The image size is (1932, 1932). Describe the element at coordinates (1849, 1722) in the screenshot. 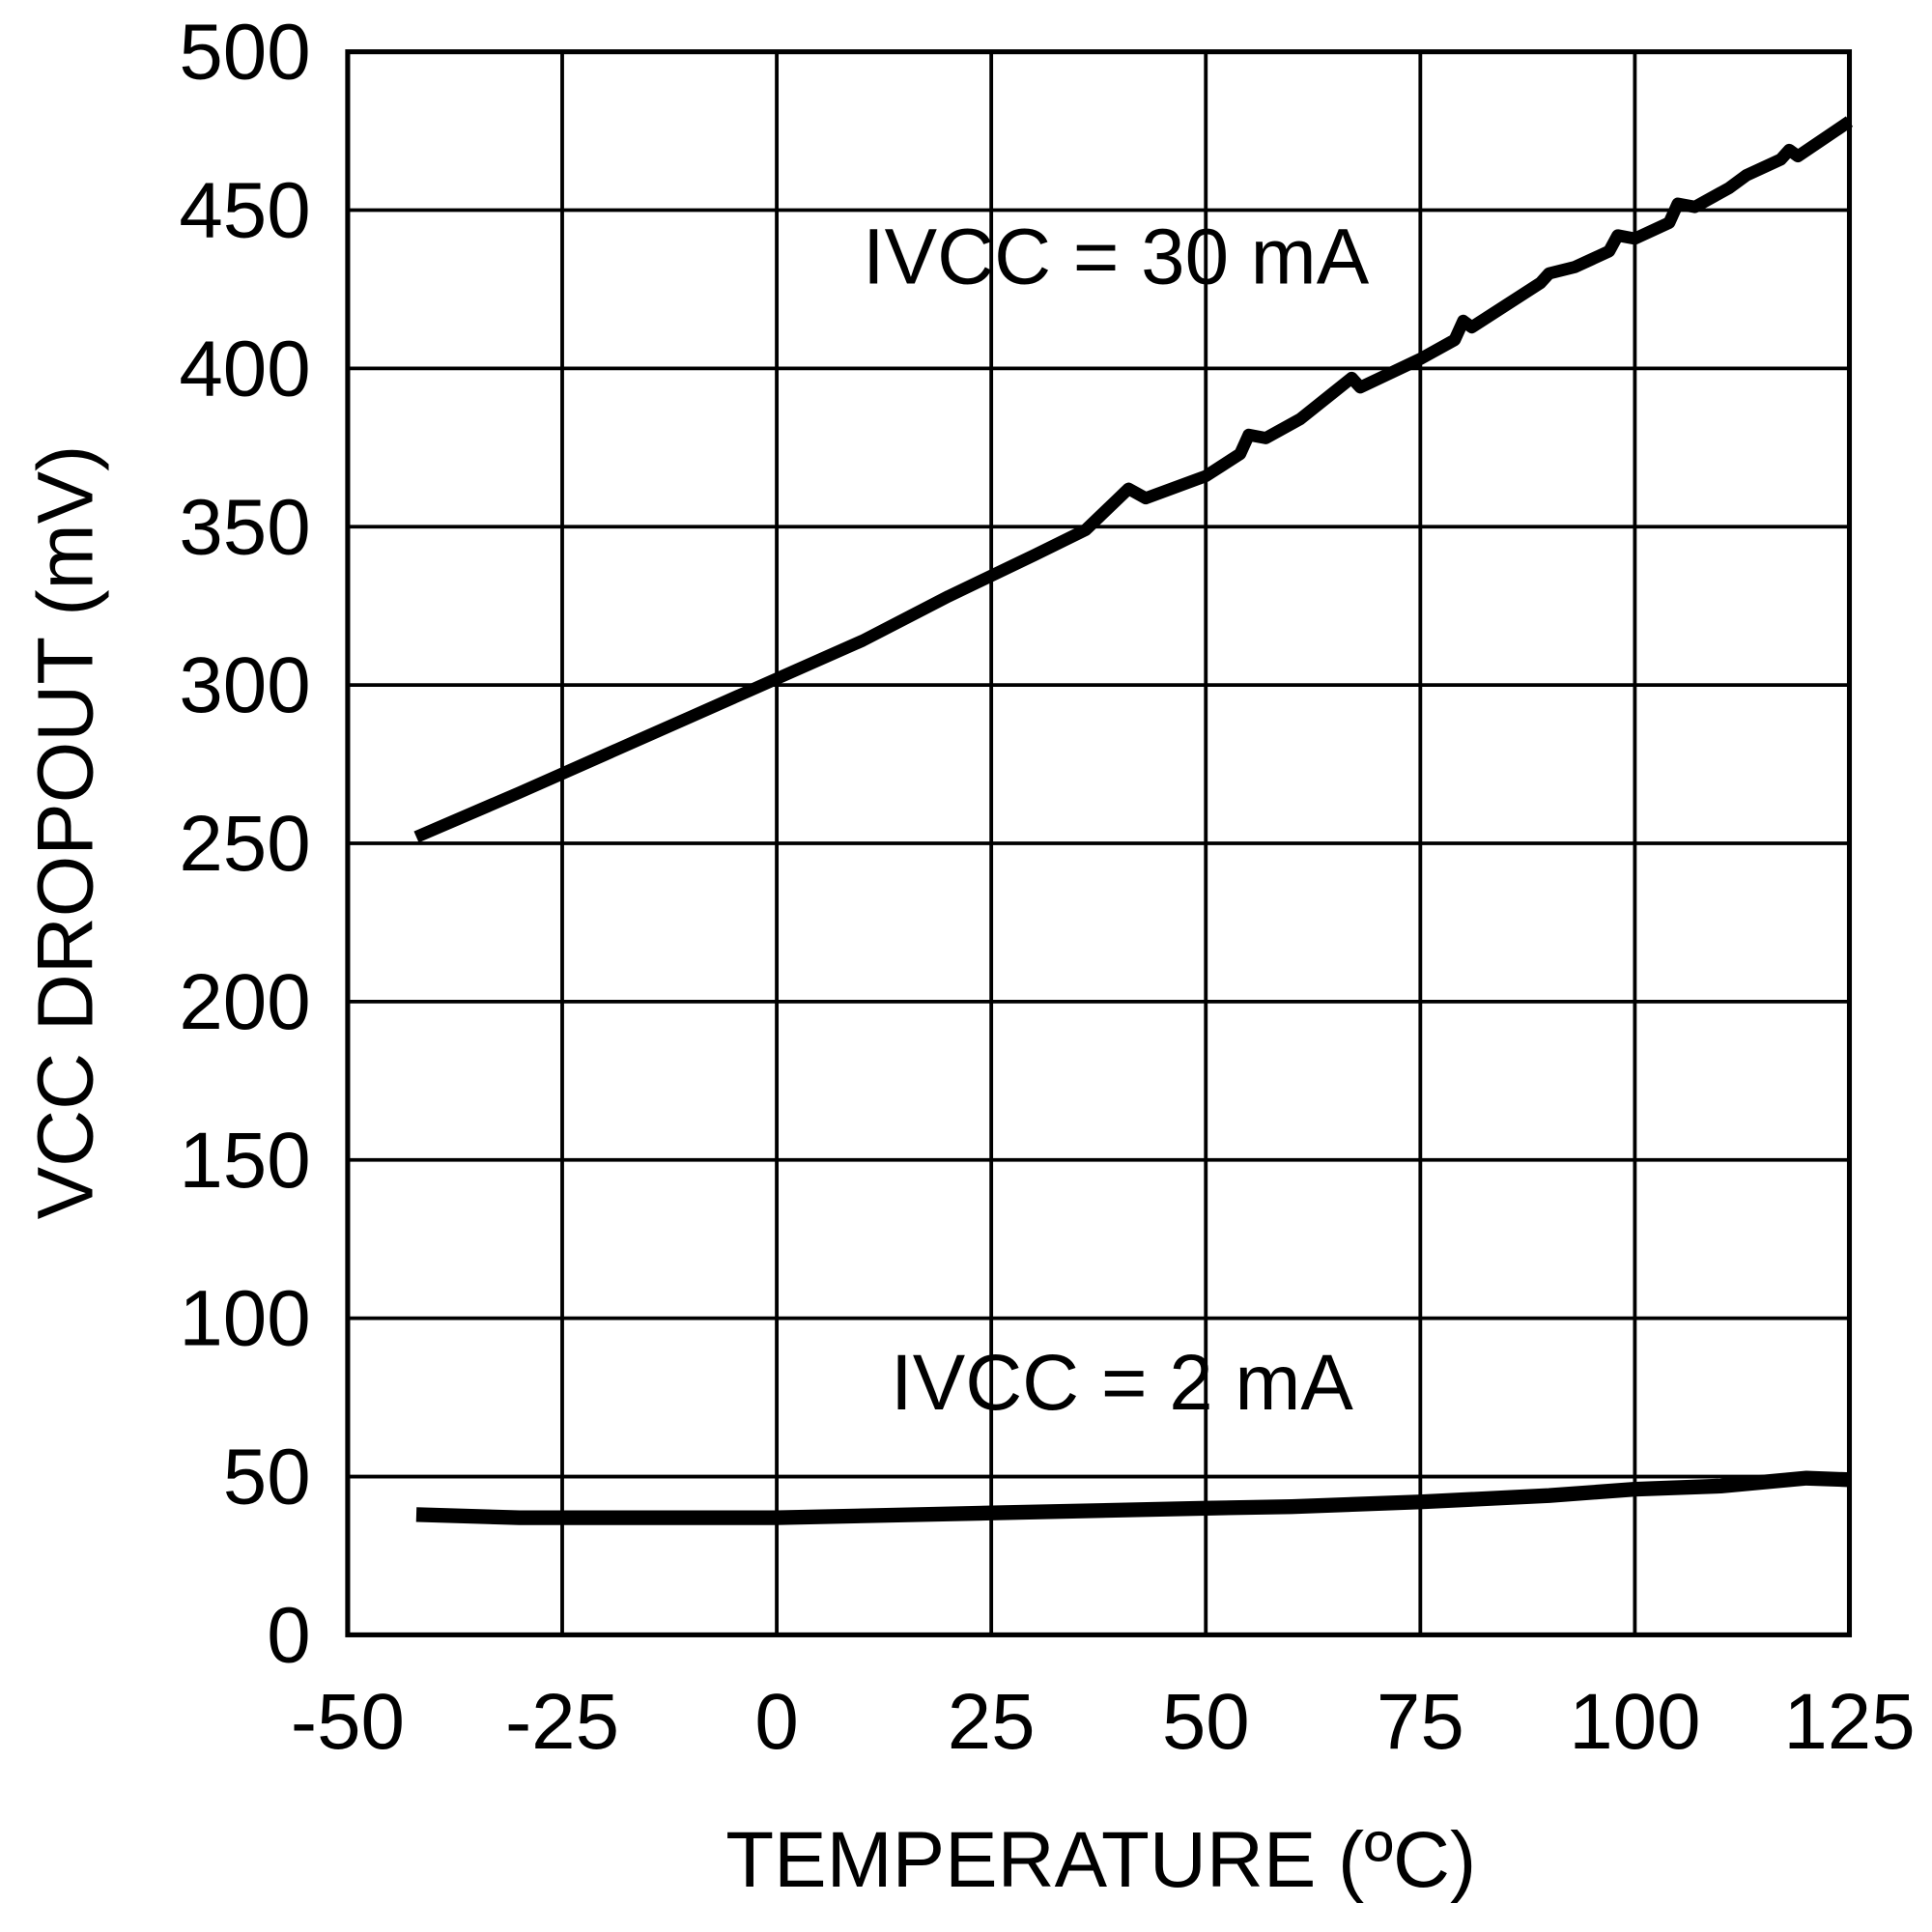

I see `x-tick-label: 125` at that location.